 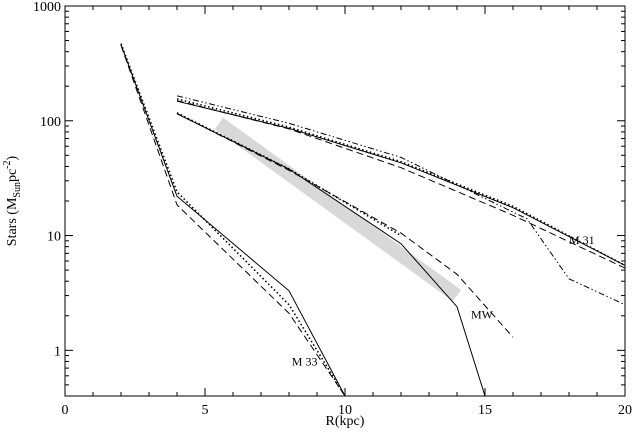 I want to click on y-axis-title-sub: Sun, so click(x=17, y=190).